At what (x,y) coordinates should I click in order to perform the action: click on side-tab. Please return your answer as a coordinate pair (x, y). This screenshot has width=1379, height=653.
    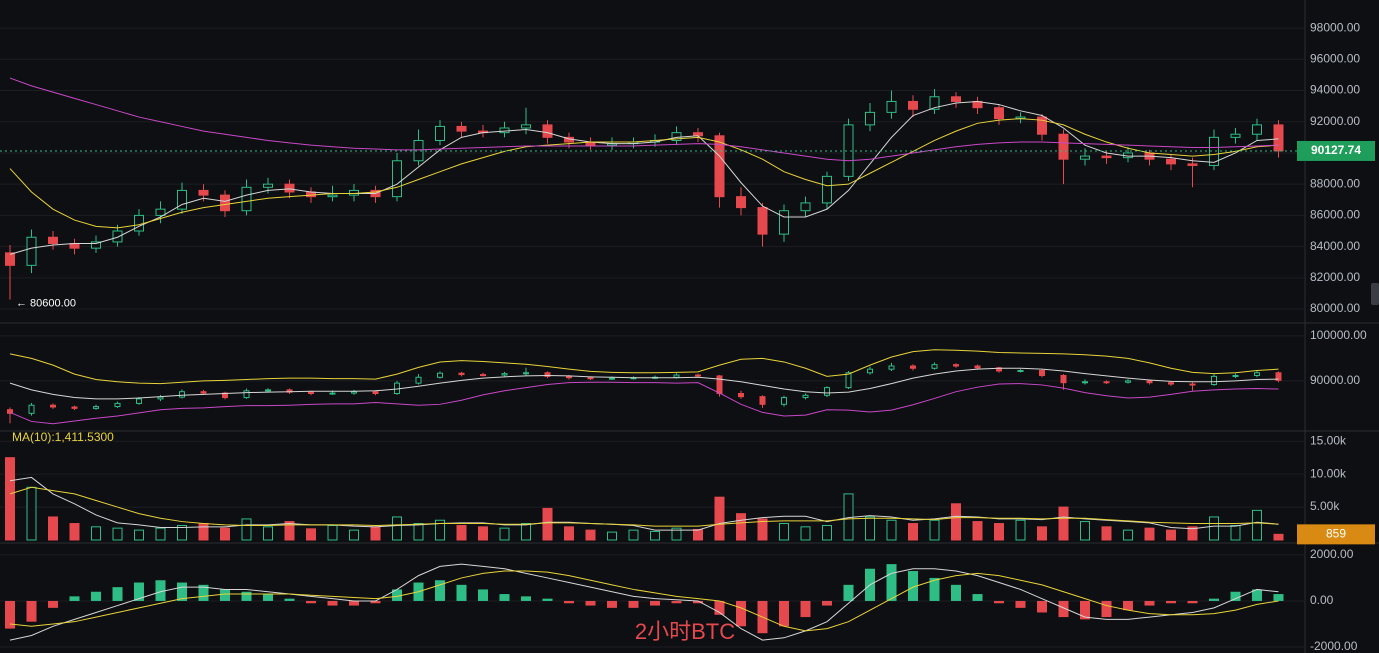
    Looking at the image, I should click on (1375, 294).